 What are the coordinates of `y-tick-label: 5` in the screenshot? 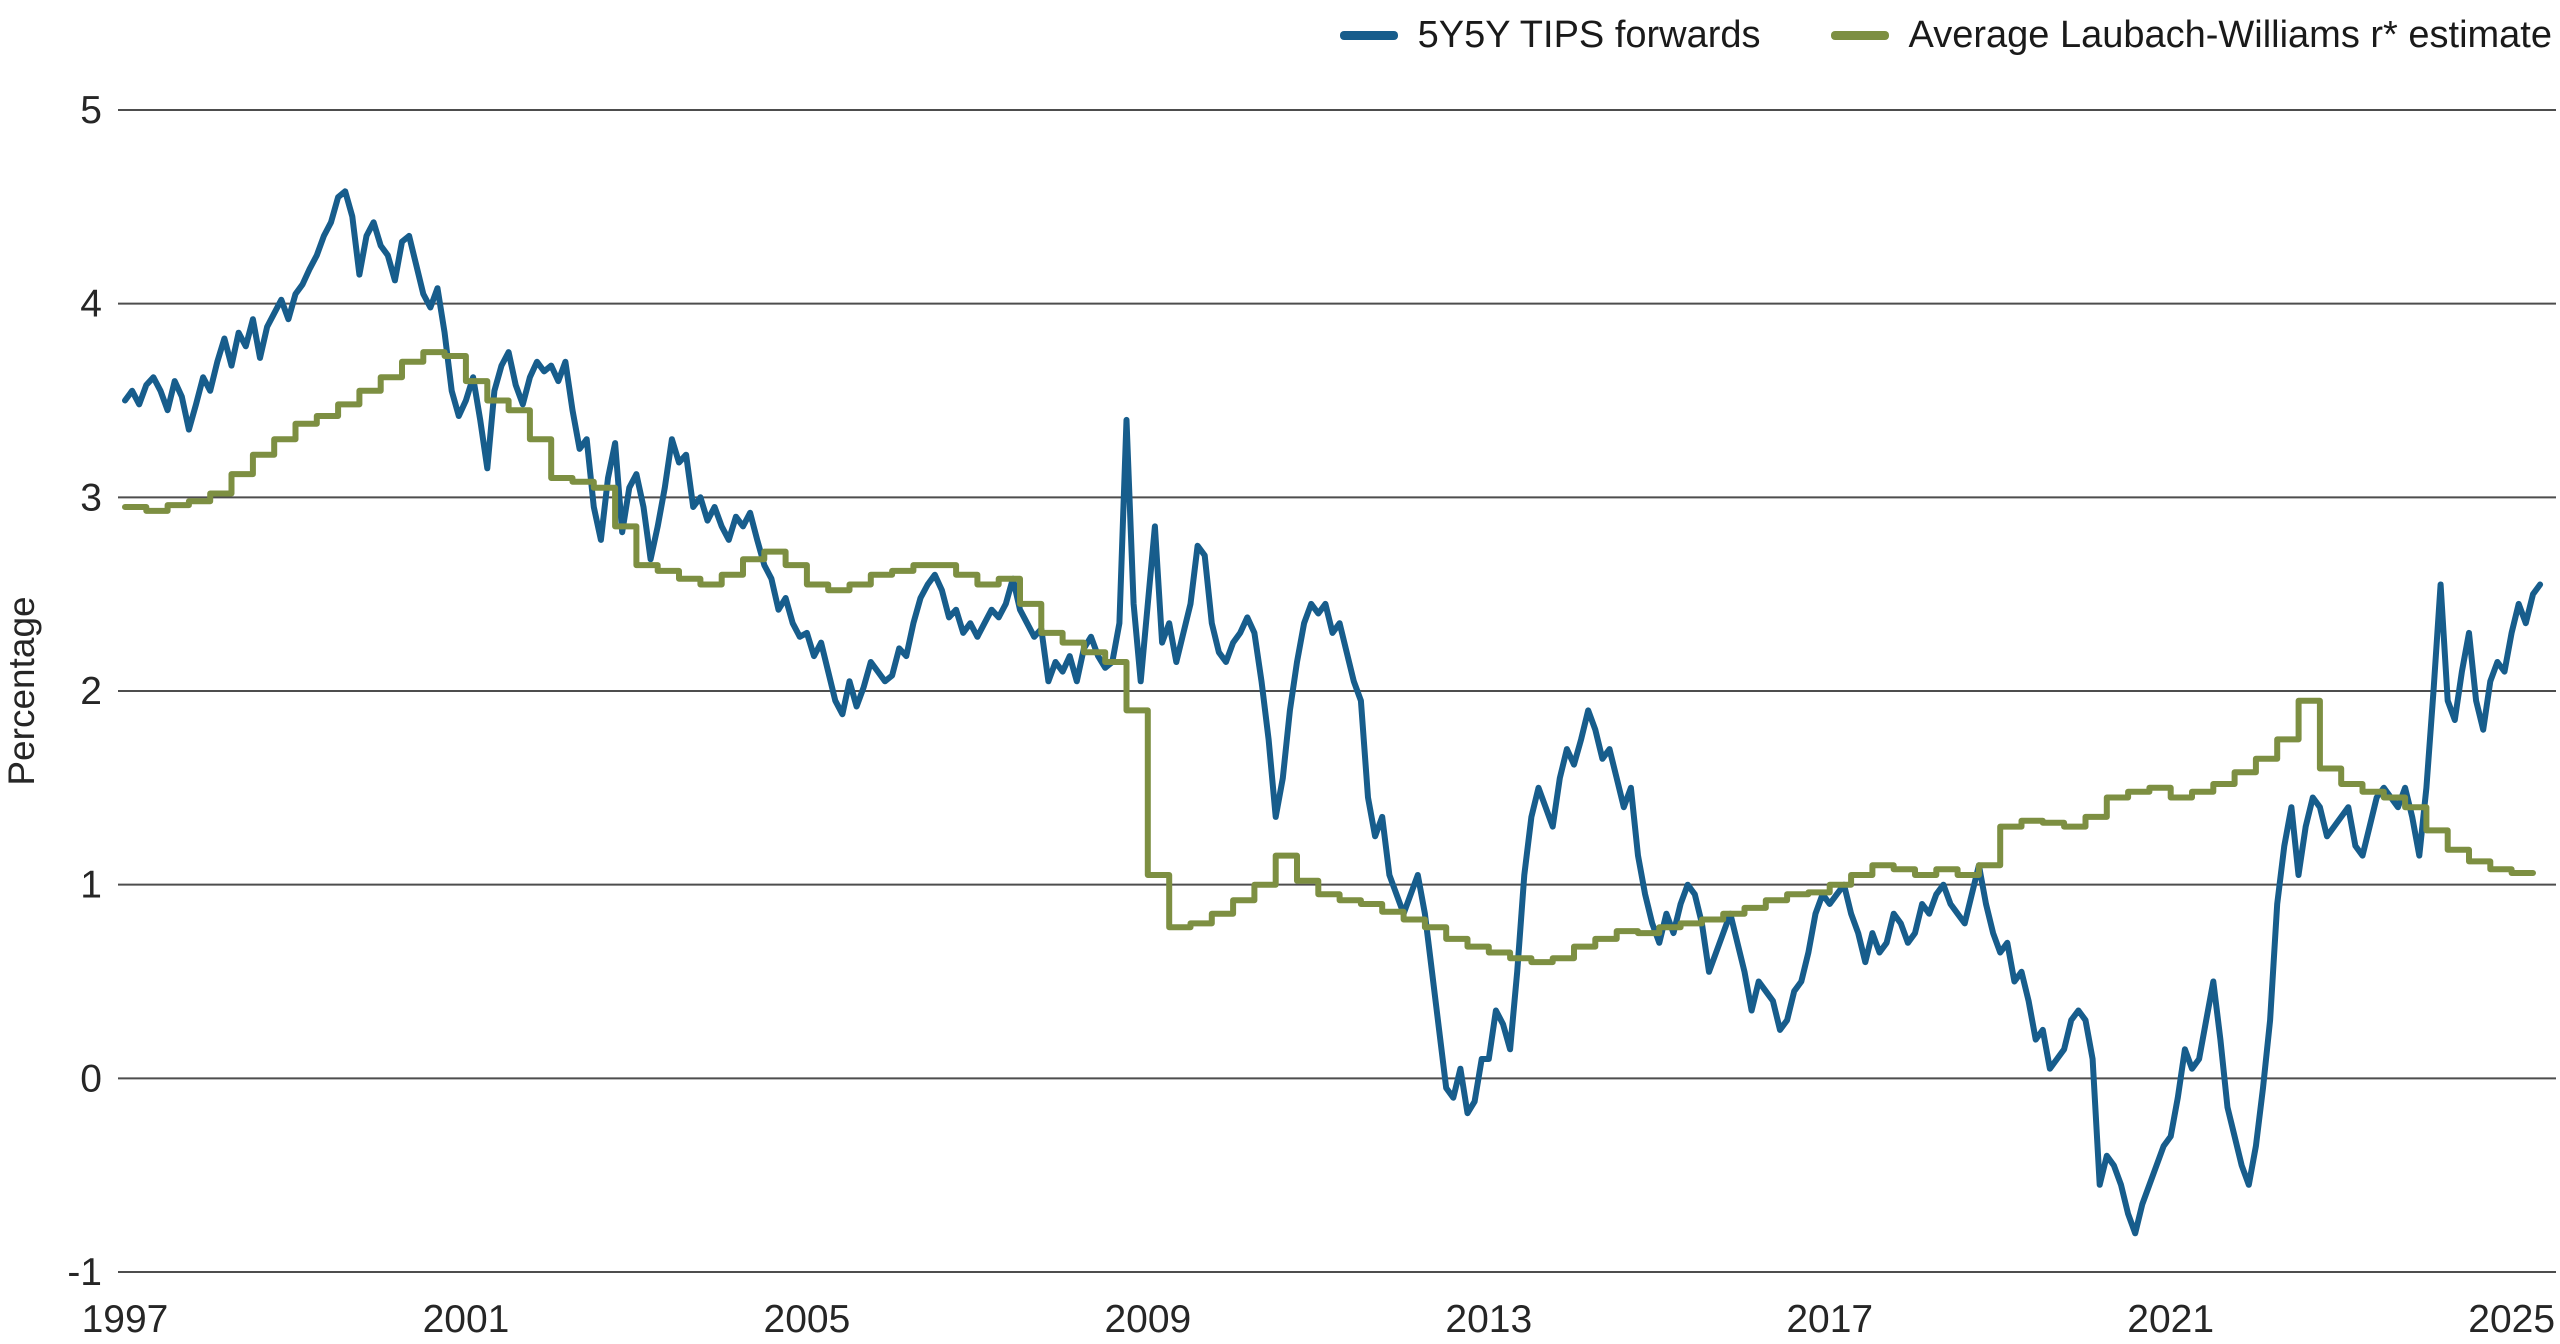 It's located at (91, 110).